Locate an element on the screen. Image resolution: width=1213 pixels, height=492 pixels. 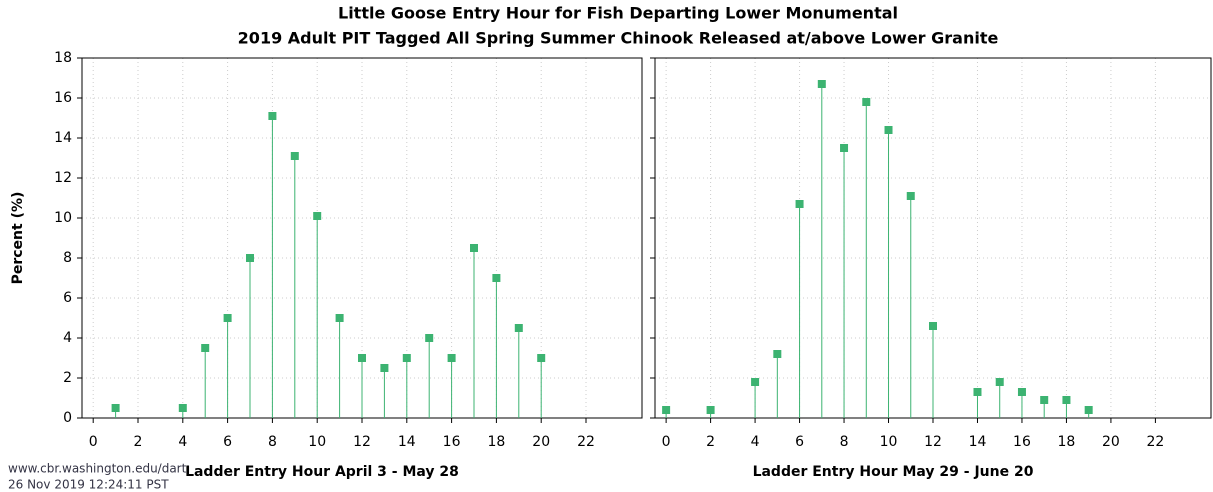
y-tick-label: 4 is located at coordinates (67, 338).